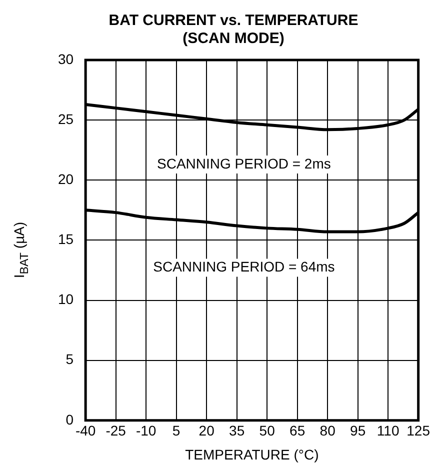 The height and width of the screenshot is (472, 433). Describe the element at coordinates (298, 430) in the screenshot. I see `x-tick-label: 65` at that location.